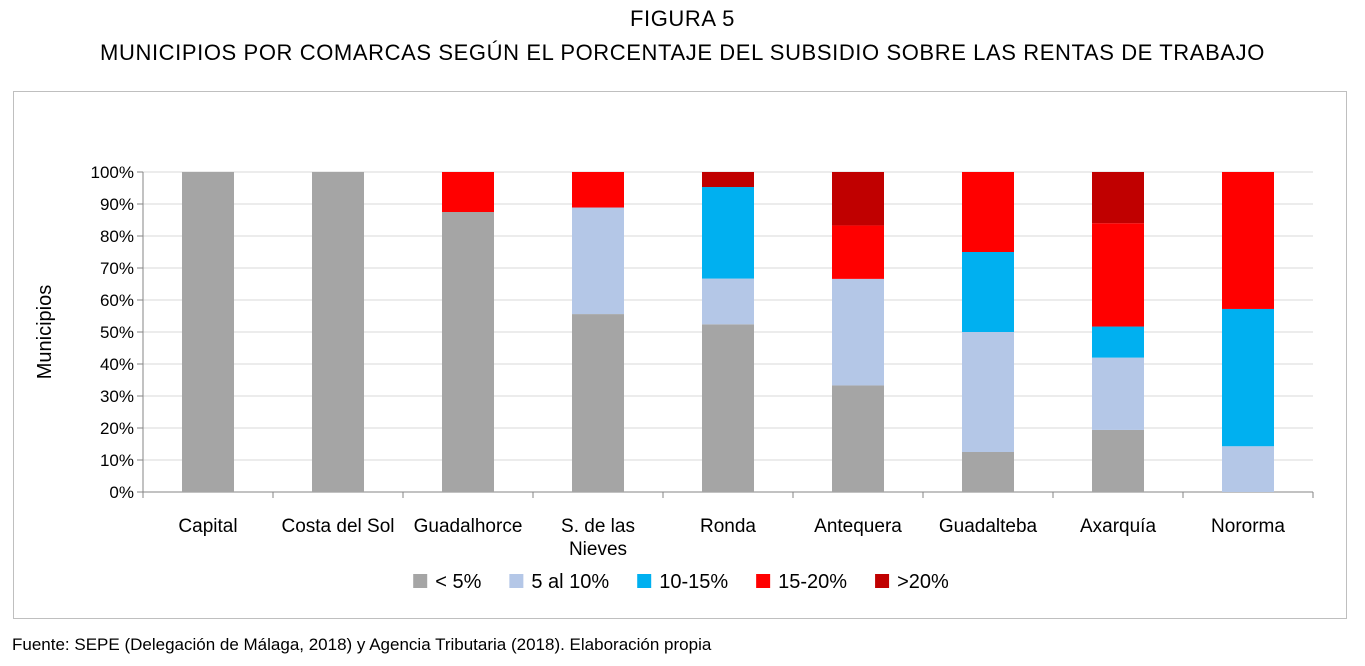 Image resolution: width=1365 pixels, height=666 pixels. Describe the element at coordinates (1118, 526) in the screenshot. I see `x-tick-label: Axarquía` at that location.